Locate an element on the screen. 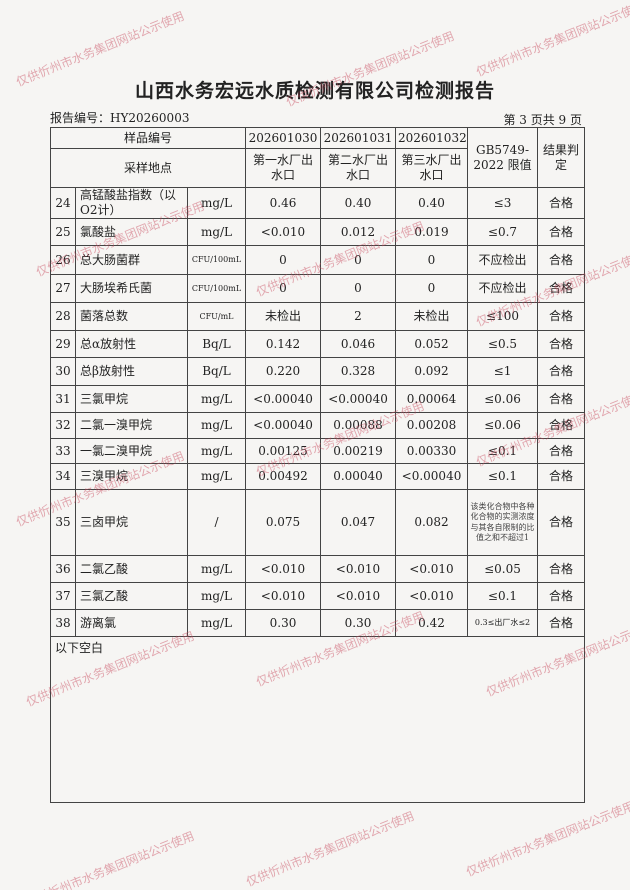 The image size is (630, 890). row-no: 27 is located at coordinates (63, 288).